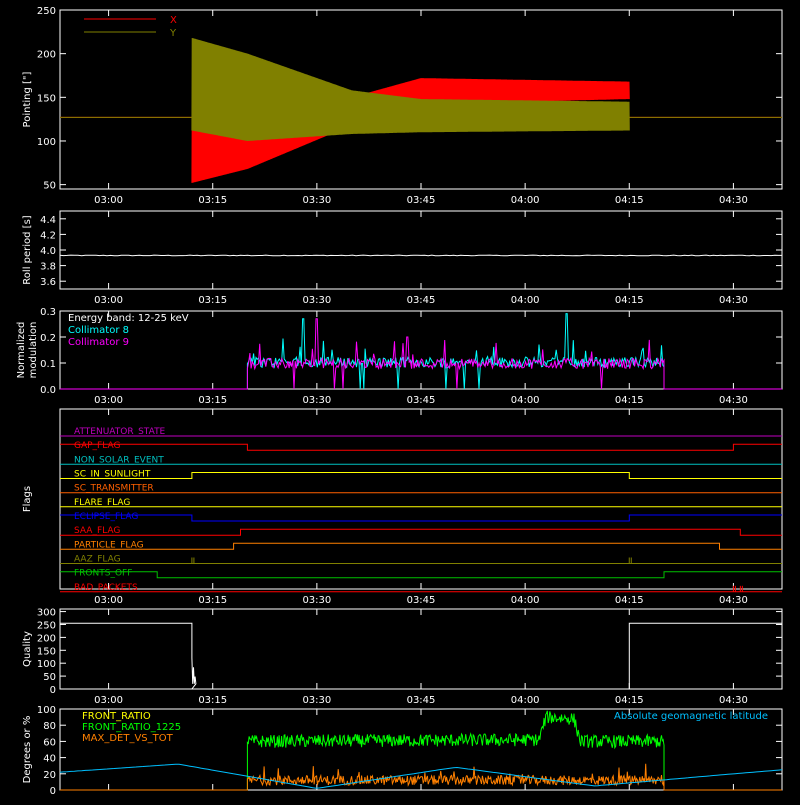  I want to click on y-axis-label: modulation, so click(33, 350).